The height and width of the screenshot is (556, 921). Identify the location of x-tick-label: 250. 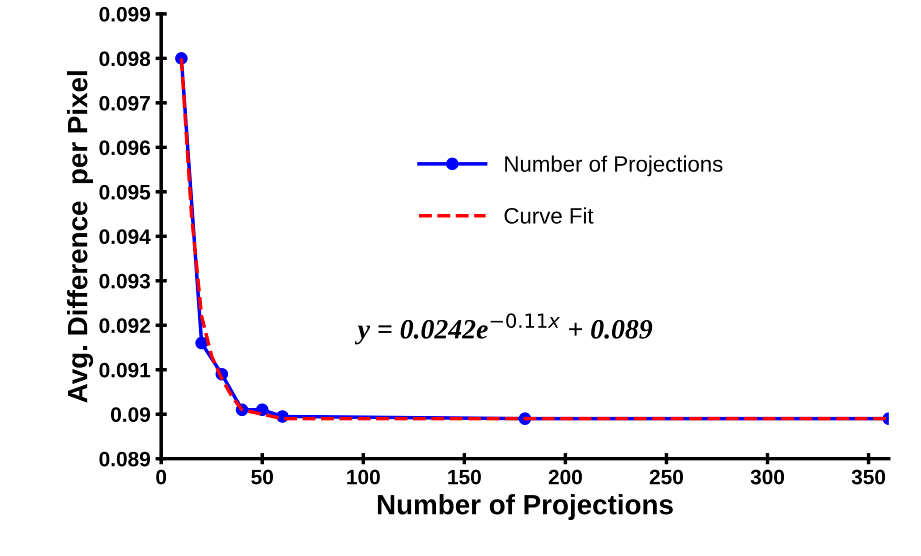
(666, 477).